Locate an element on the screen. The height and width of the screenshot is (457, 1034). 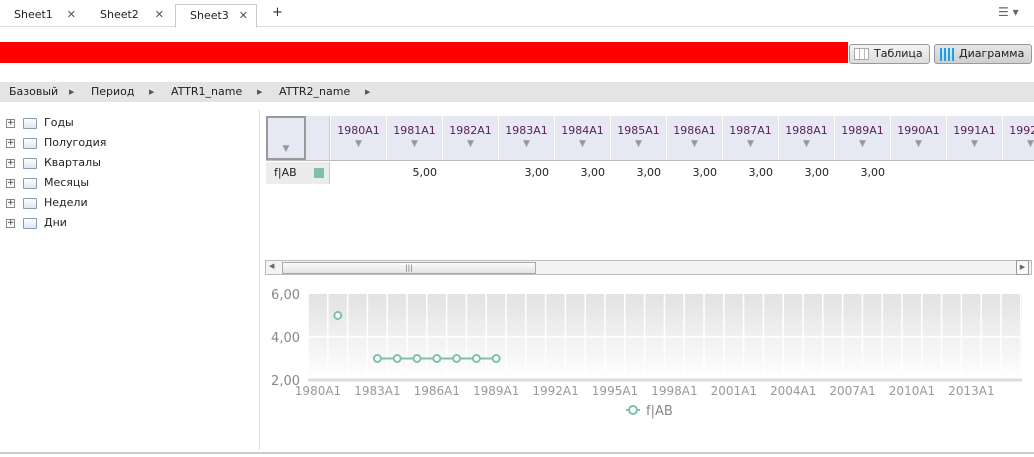
tab-sheet2: Sheet2 ✕ is located at coordinates (129, 15).